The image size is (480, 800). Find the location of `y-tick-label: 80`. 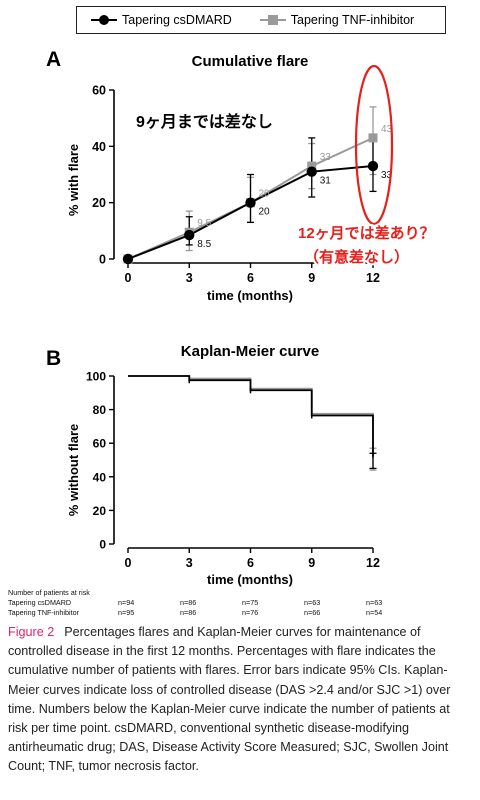

y-tick-label: 80 is located at coordinates (100, 410).